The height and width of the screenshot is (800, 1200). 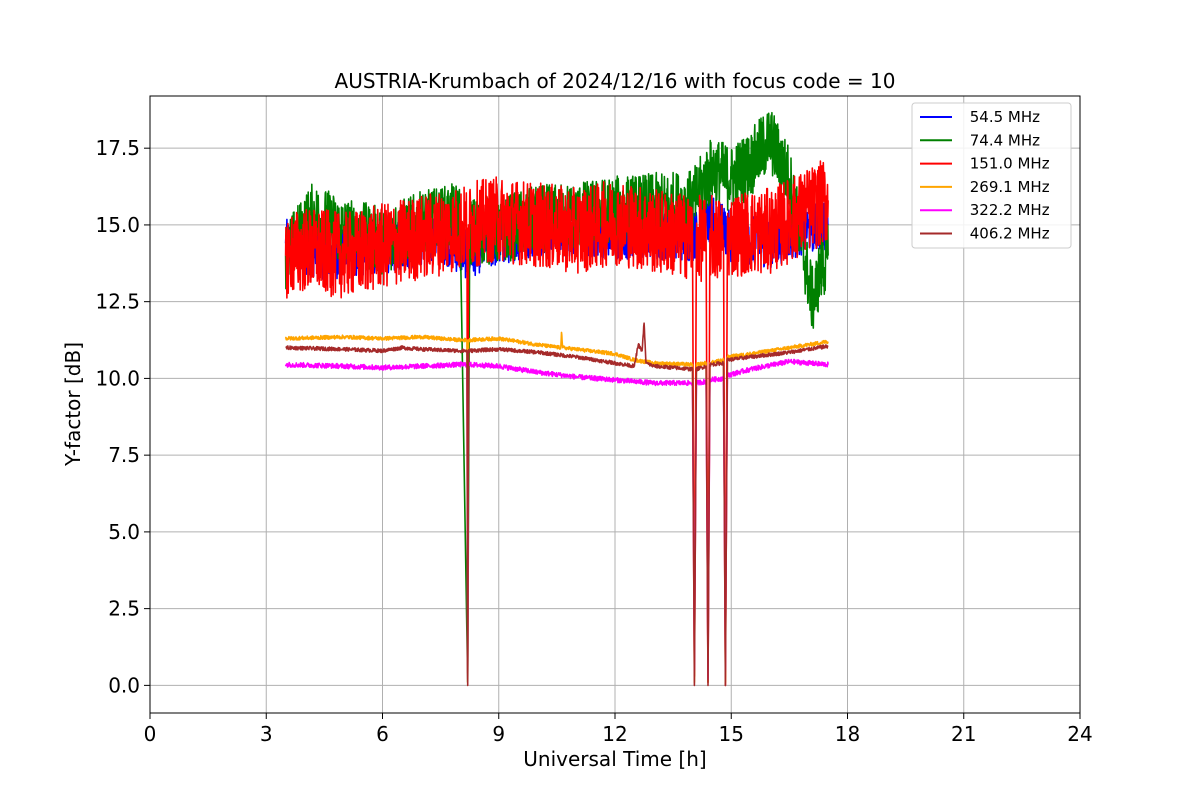 What do you see at coordinates (150, 734) in the screenshot?
I see `x-tick-label: 0` at bounding box center [150, 734].